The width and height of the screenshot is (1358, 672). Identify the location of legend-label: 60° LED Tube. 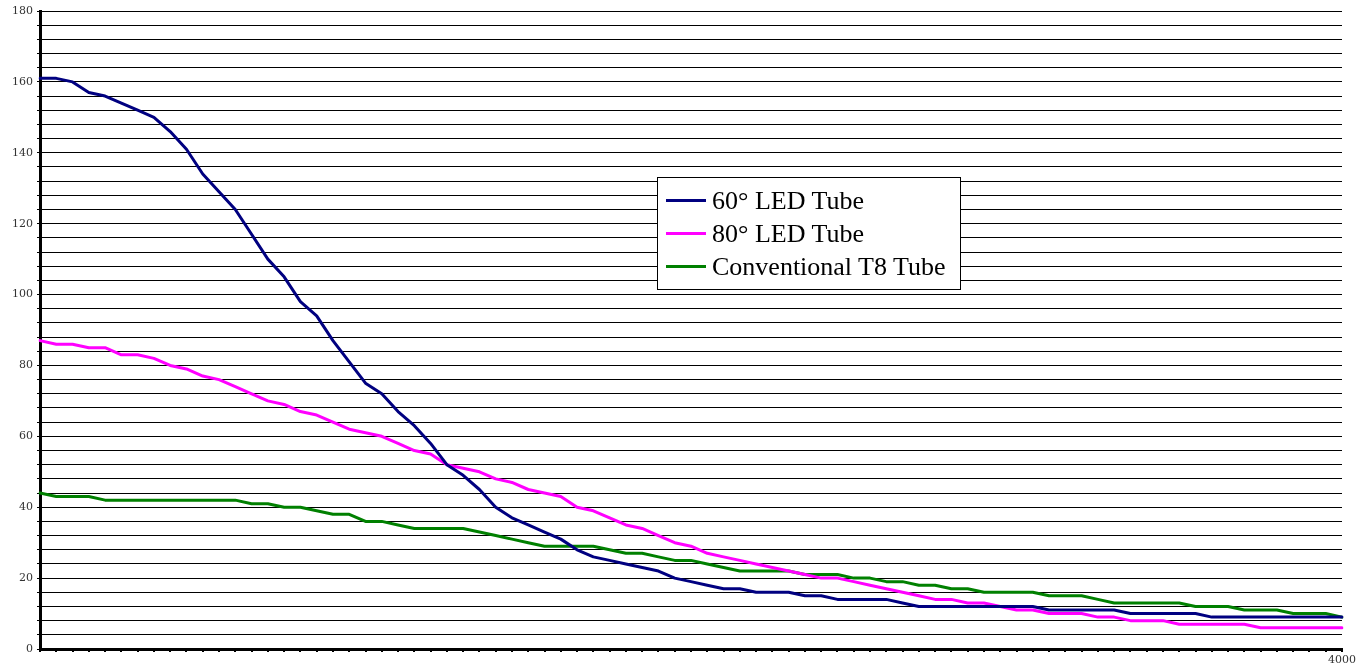
(788, 201).